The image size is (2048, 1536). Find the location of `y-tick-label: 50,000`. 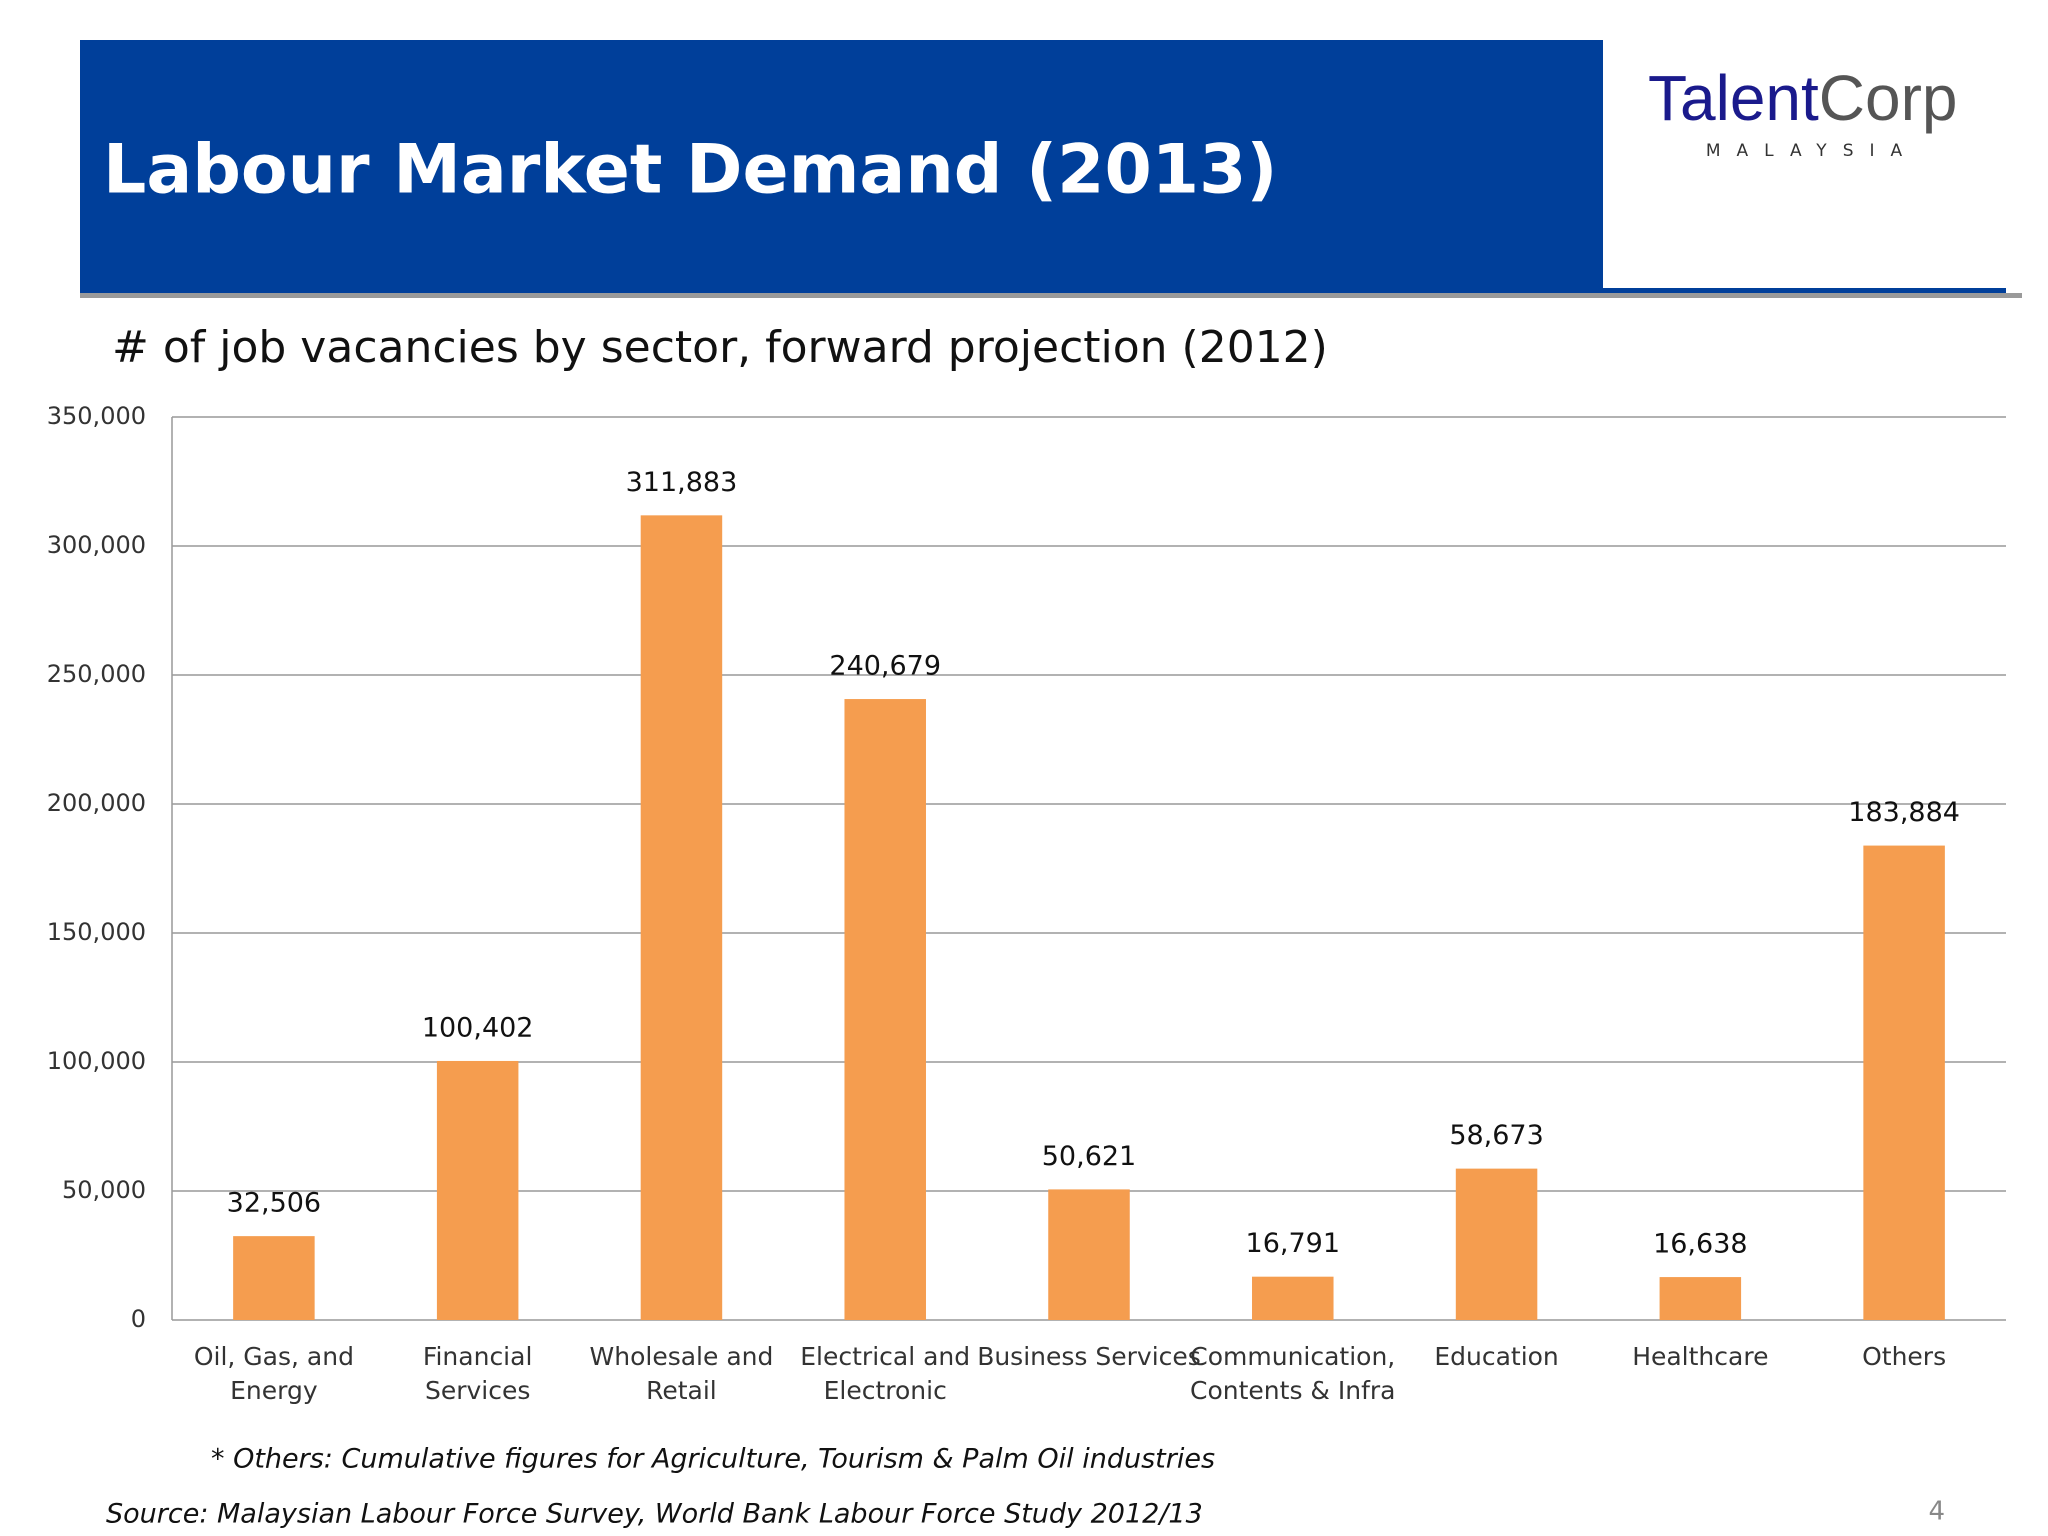

y-tick-label: 50,000 is located at coordinates (104, 1190).